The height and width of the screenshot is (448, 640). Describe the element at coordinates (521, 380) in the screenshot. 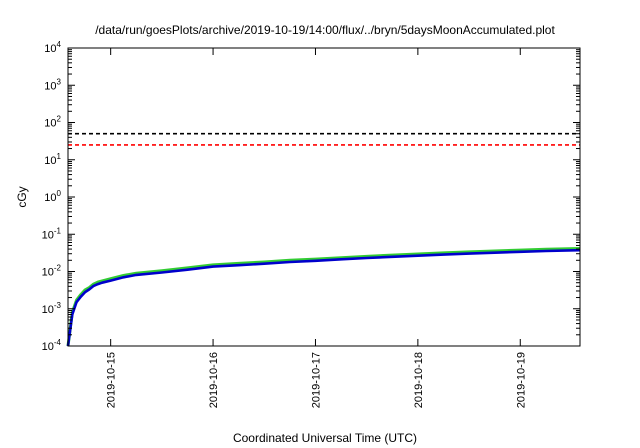

I see `x-tick-label: 2019-10-19` at that location.